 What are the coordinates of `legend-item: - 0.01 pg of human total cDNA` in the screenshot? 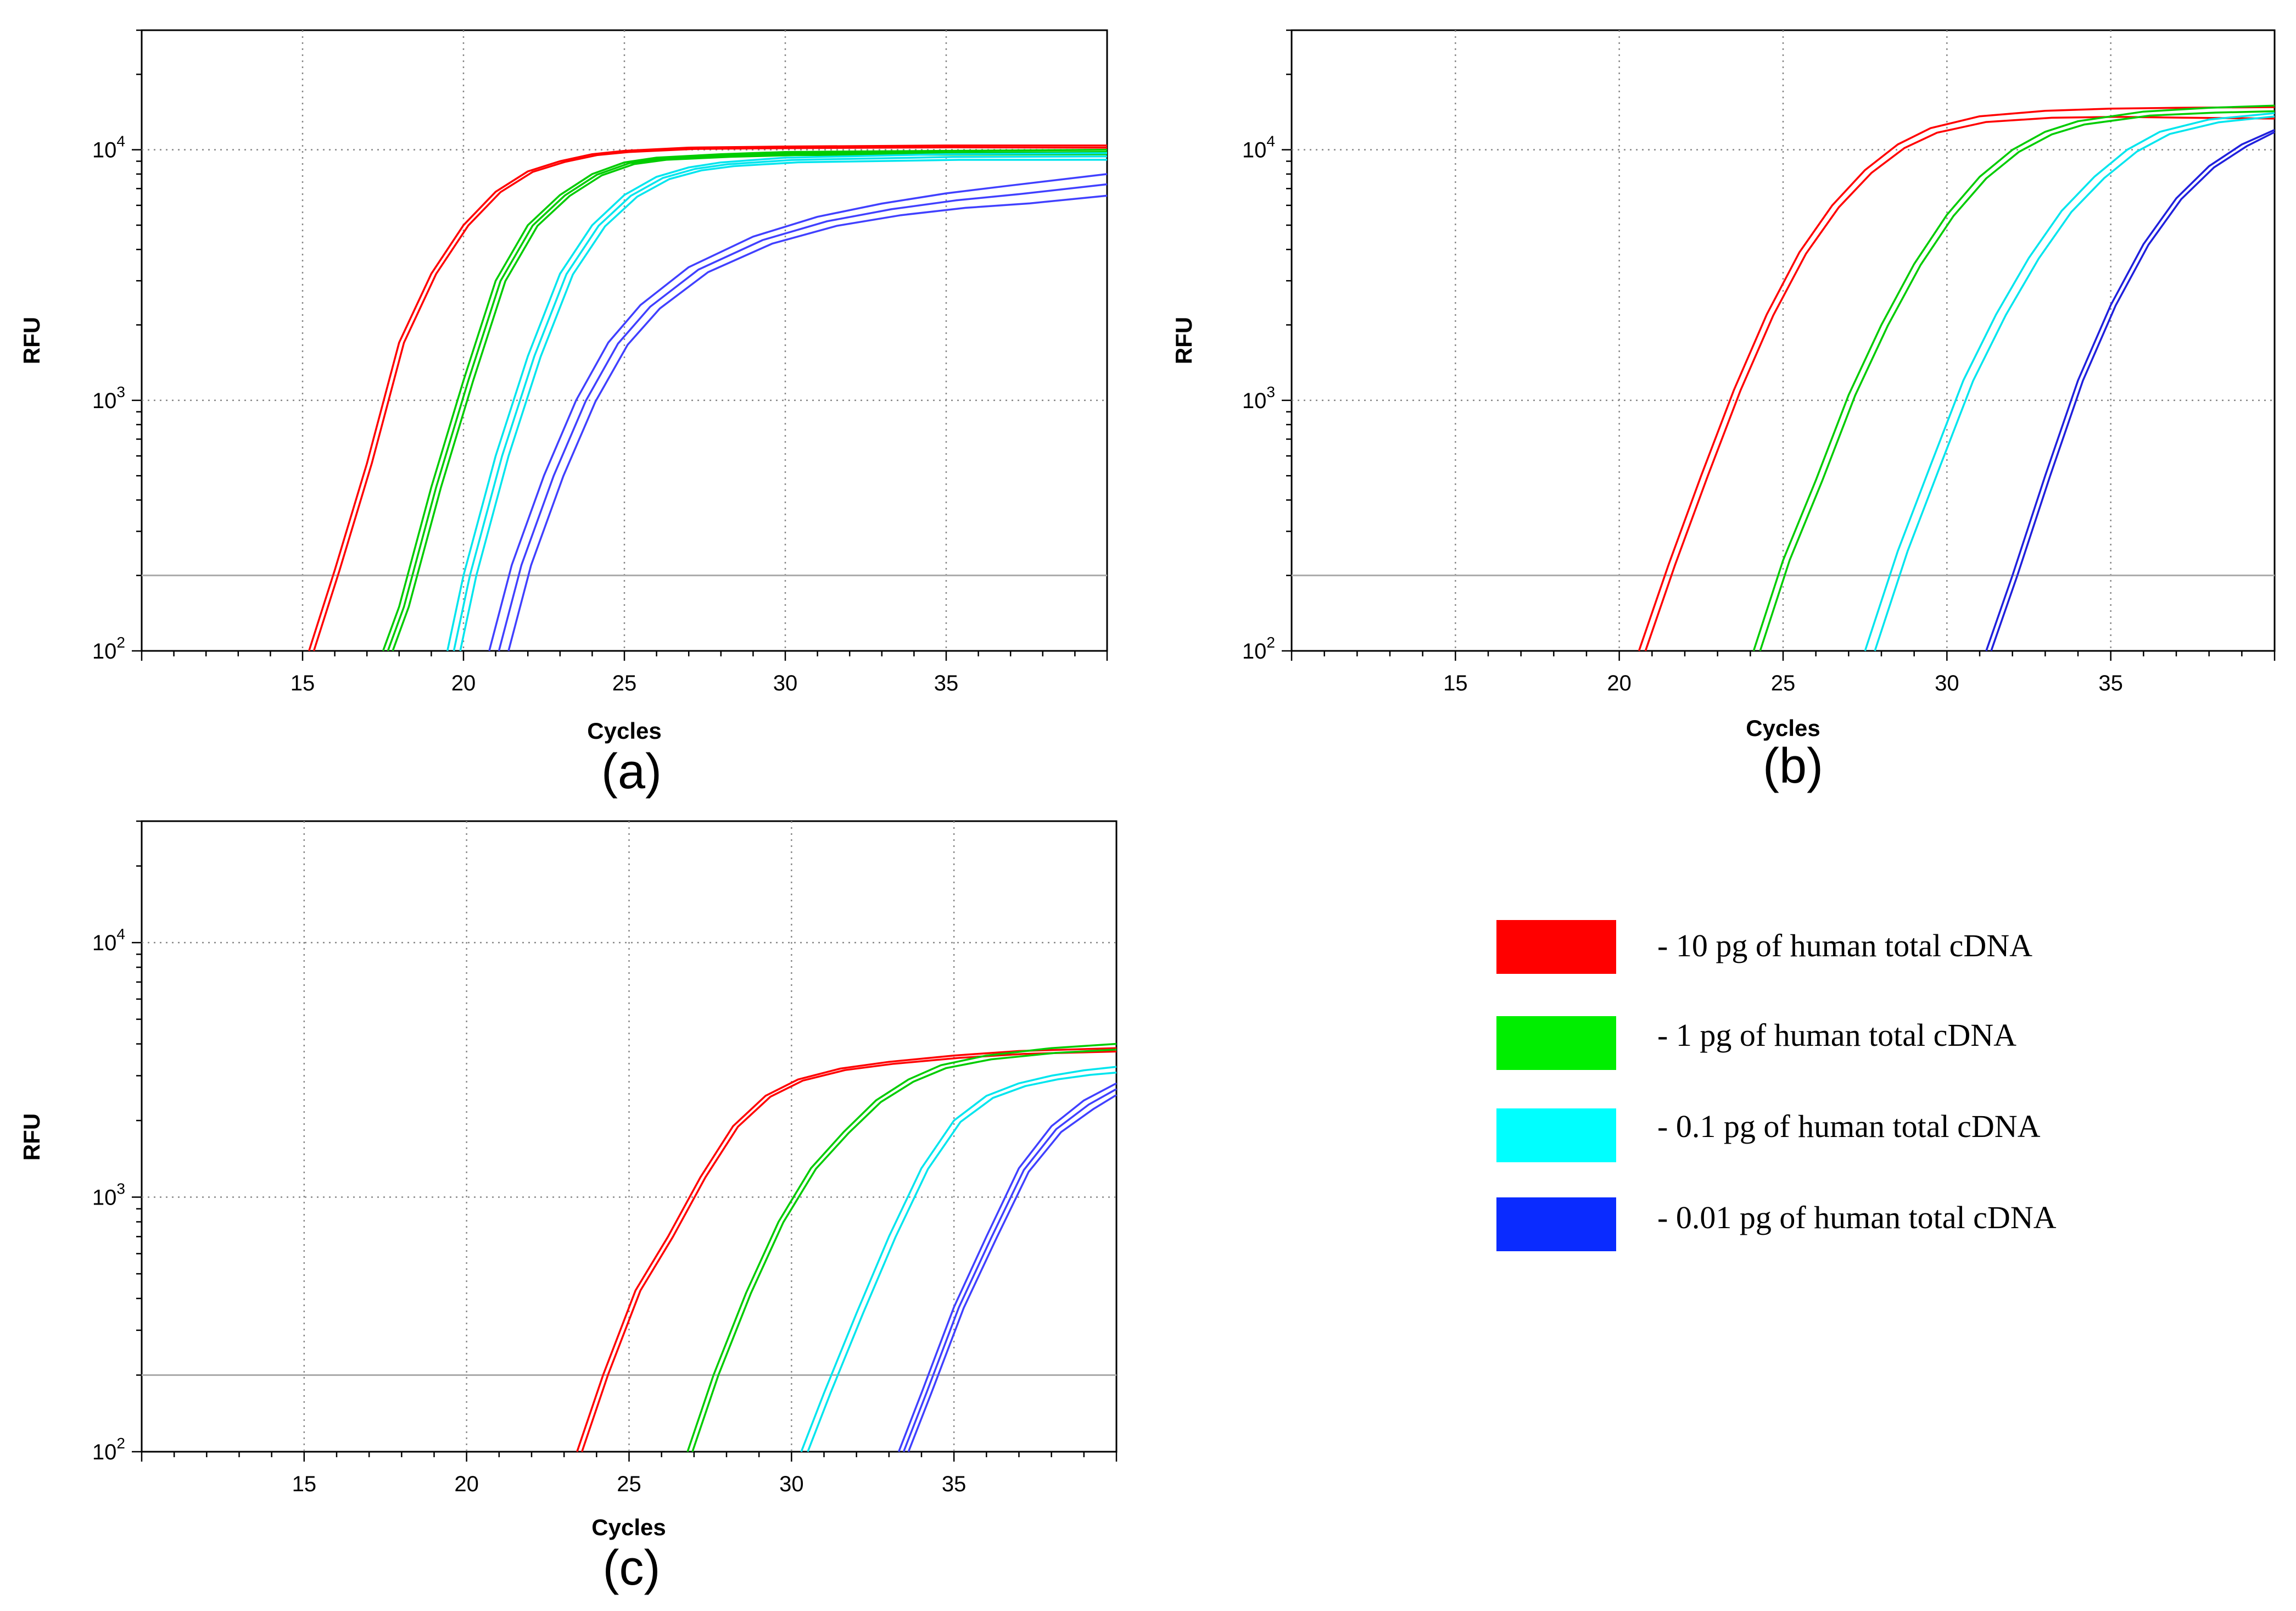 It's located at (1776, 1224).